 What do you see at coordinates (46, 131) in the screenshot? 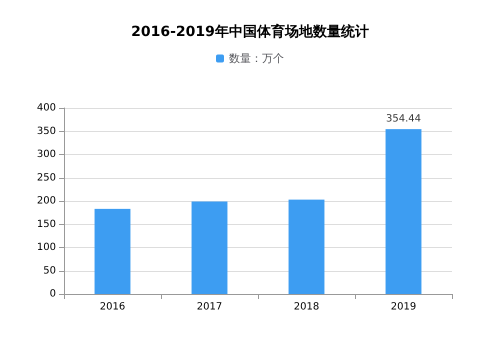
I see `y-tick-label: 350` at bounding box center [46, 131].